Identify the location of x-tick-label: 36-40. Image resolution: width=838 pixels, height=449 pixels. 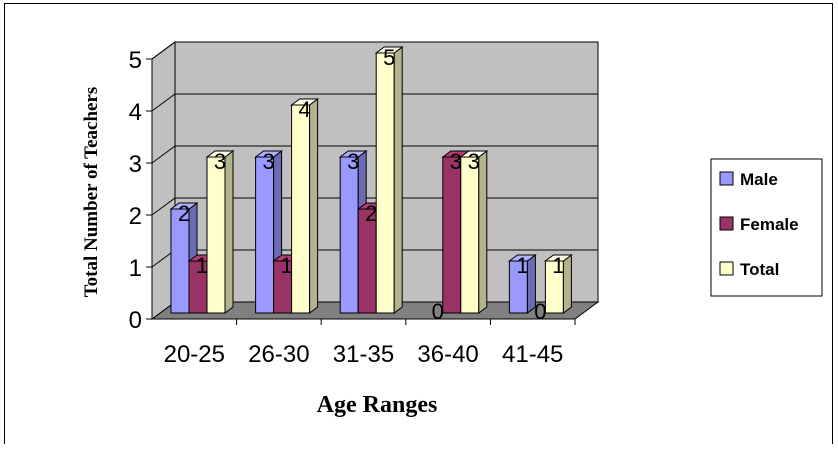
(447, 354).